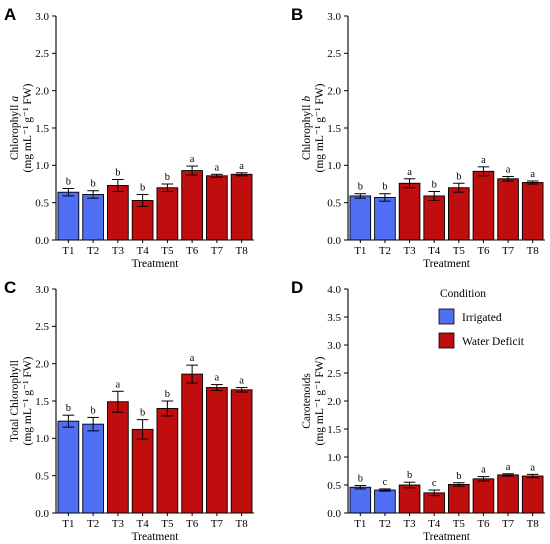  What do you see at coordinates (482, 318) in the screenshot?
I see `legend-entry-irrigated: Irrigated` at bounding box center [482, 318].